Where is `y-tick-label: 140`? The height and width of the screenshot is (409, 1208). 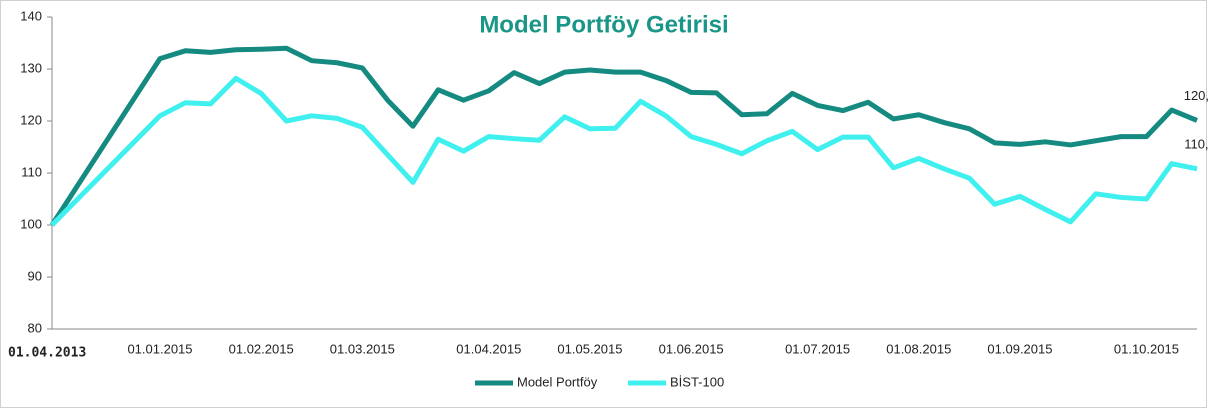 y-tick-label: 140 is located at coordinates (31, 15).